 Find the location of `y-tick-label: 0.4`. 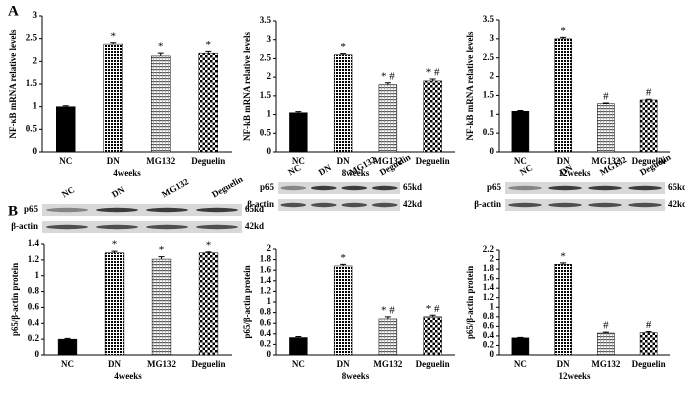

y-tick-label: 0.4 is located at coordinates (489, 335).